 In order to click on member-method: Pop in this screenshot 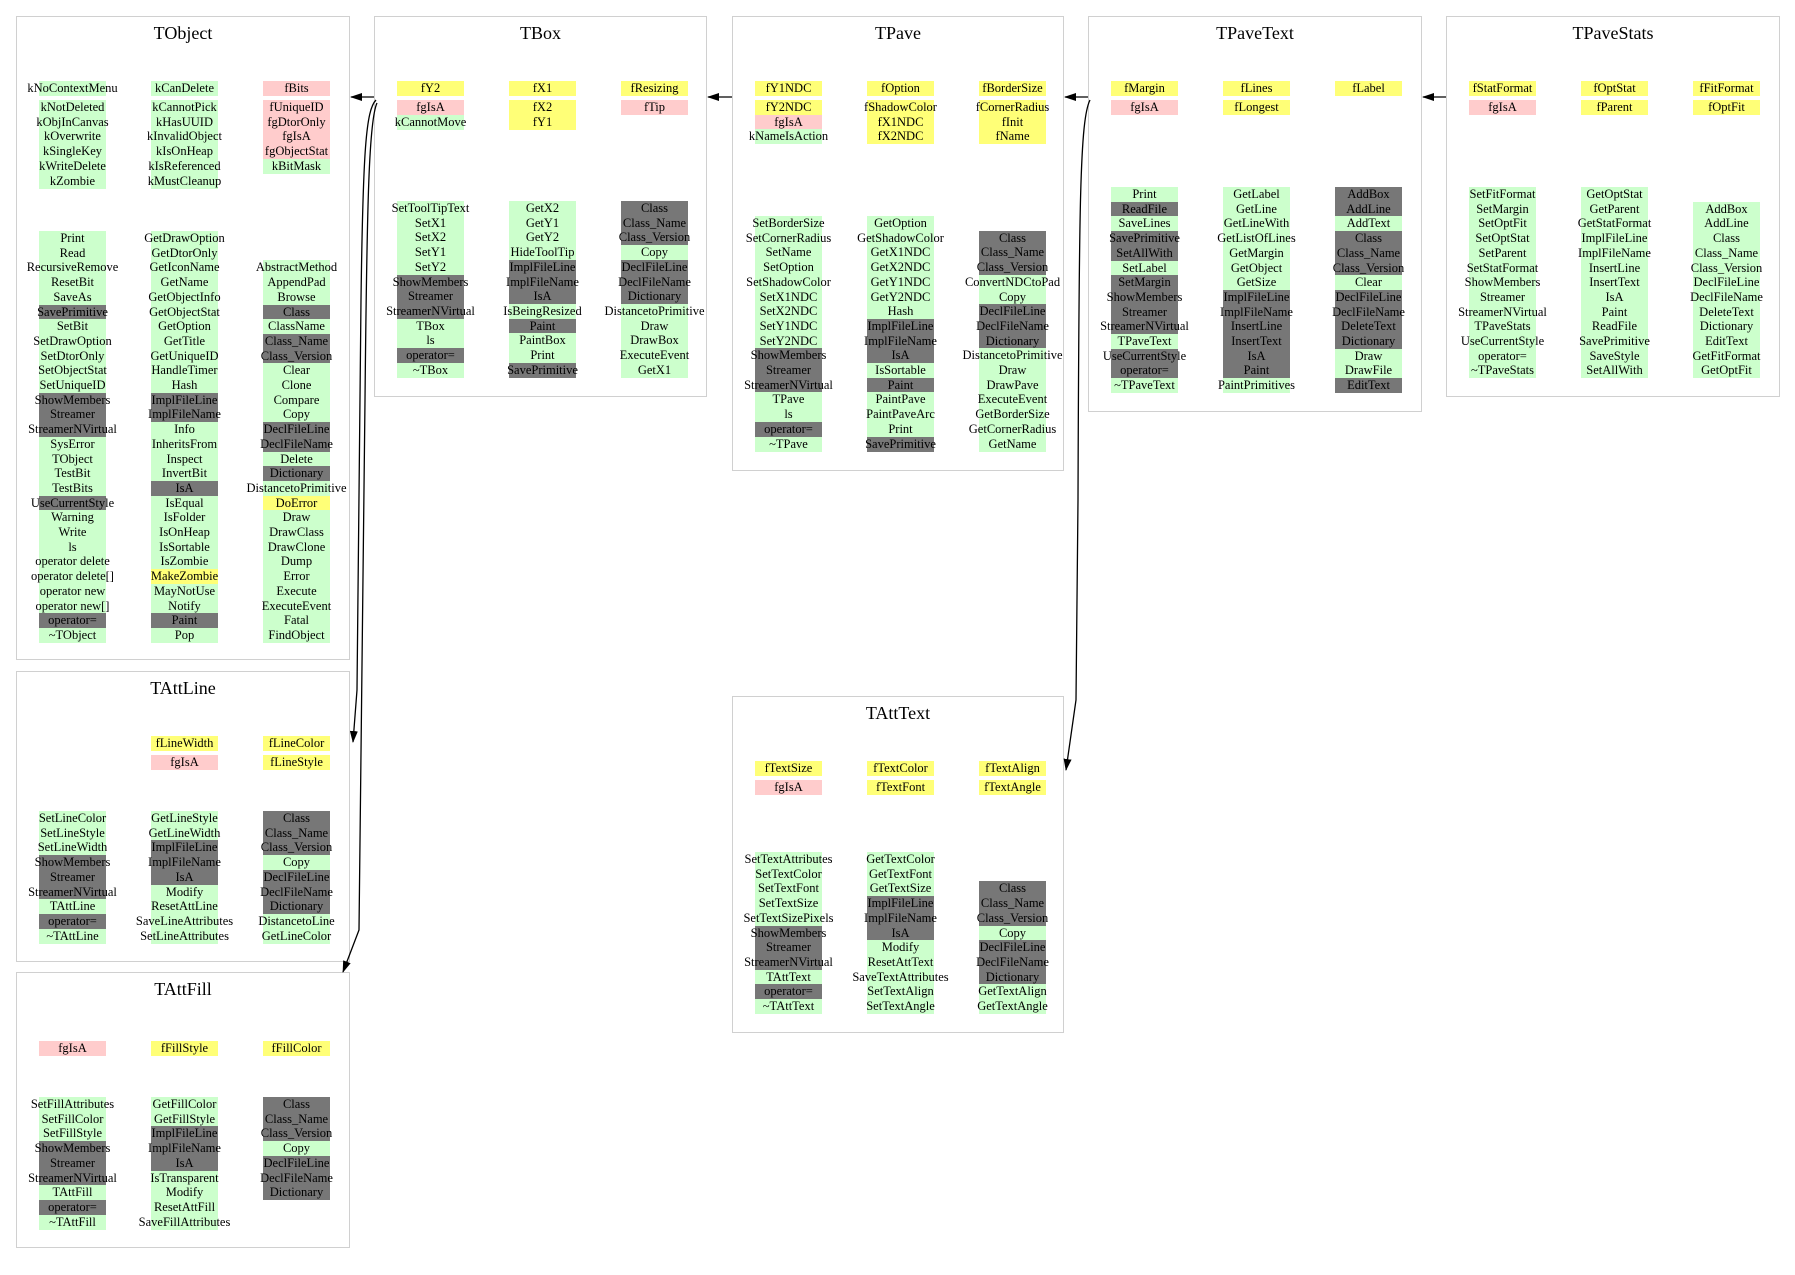, I will do `click(184, 635)`.